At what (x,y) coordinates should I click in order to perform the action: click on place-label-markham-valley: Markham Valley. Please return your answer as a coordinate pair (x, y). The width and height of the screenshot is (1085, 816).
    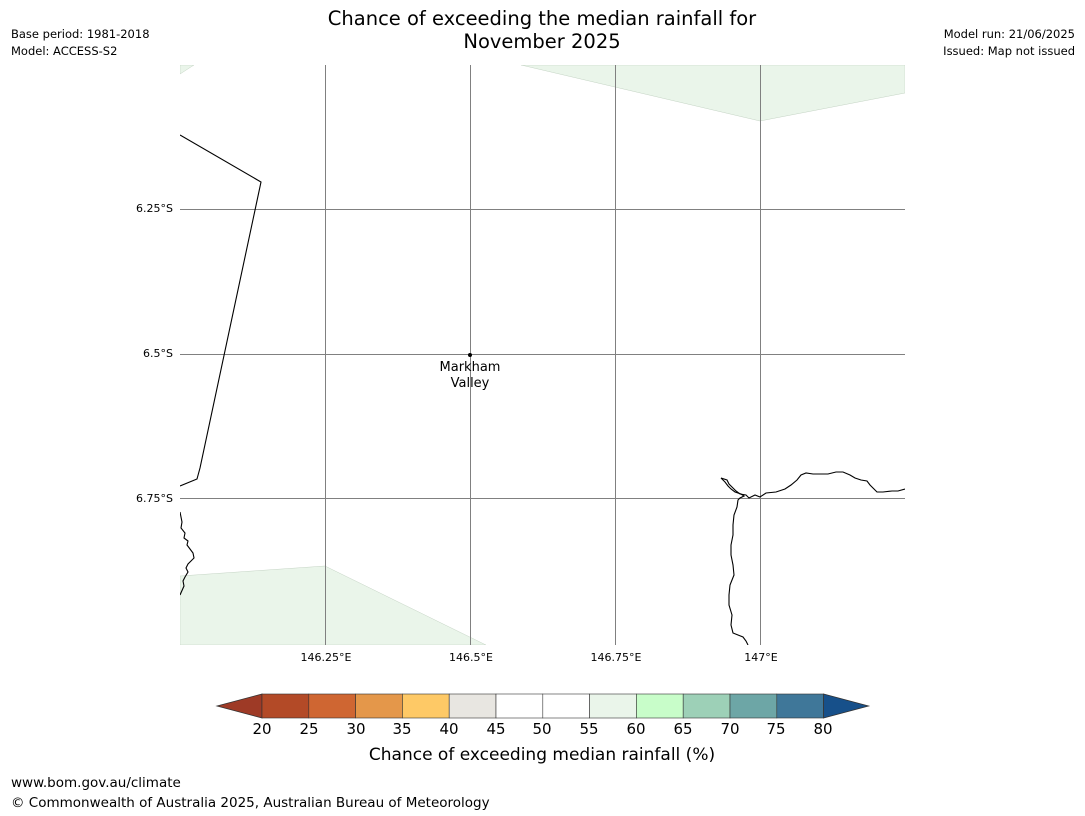
    Looking at the image, I should click on (470, 376).